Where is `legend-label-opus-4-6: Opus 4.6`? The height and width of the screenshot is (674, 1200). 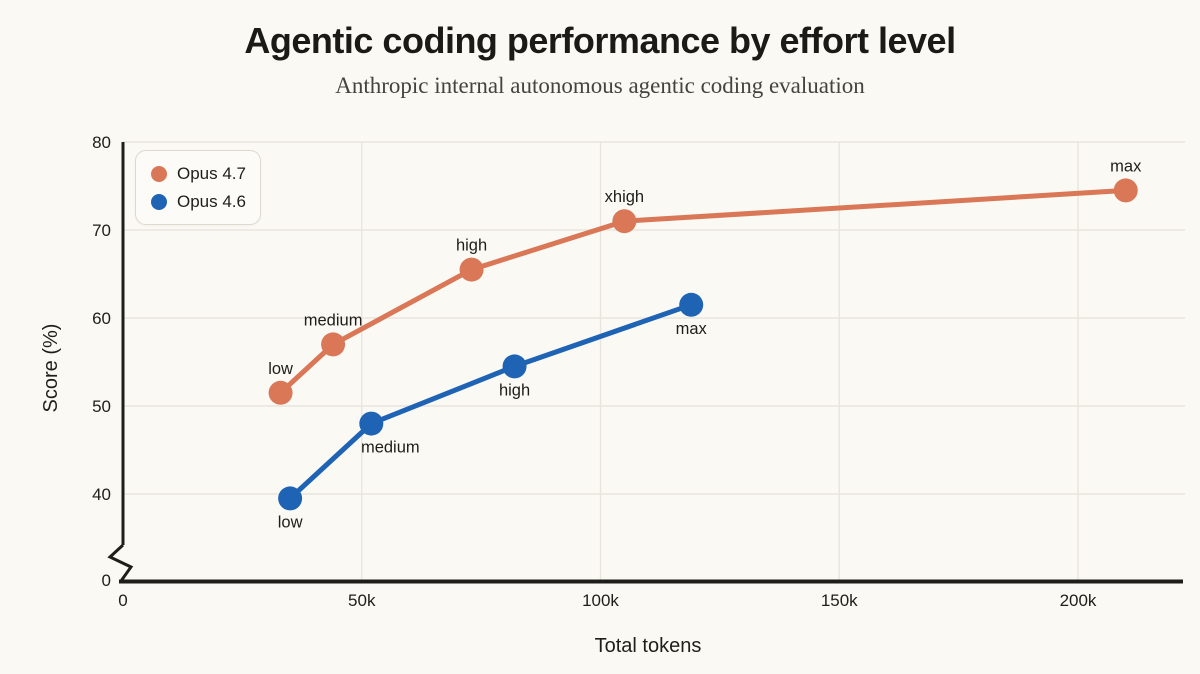
legend-label-opus-4-6: Opus 4.6 is located at coordinates (211, 201).